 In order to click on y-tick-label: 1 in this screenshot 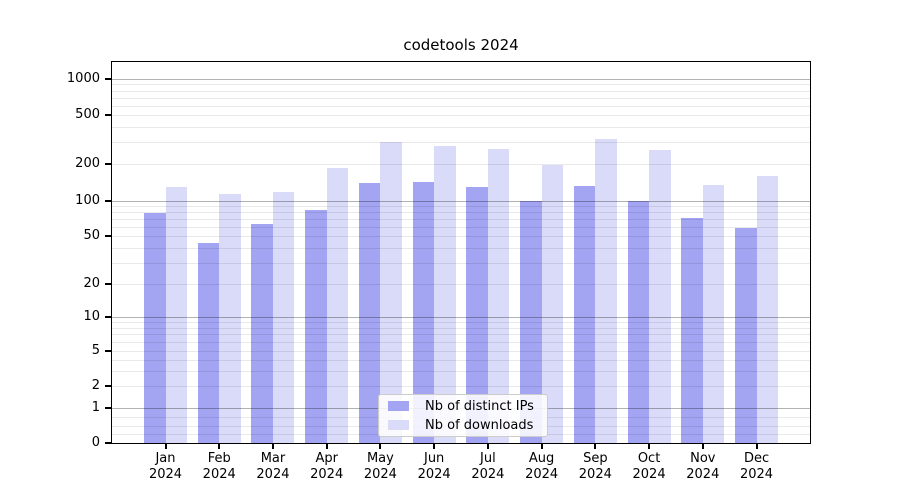, I will do `click(95, 407)`.